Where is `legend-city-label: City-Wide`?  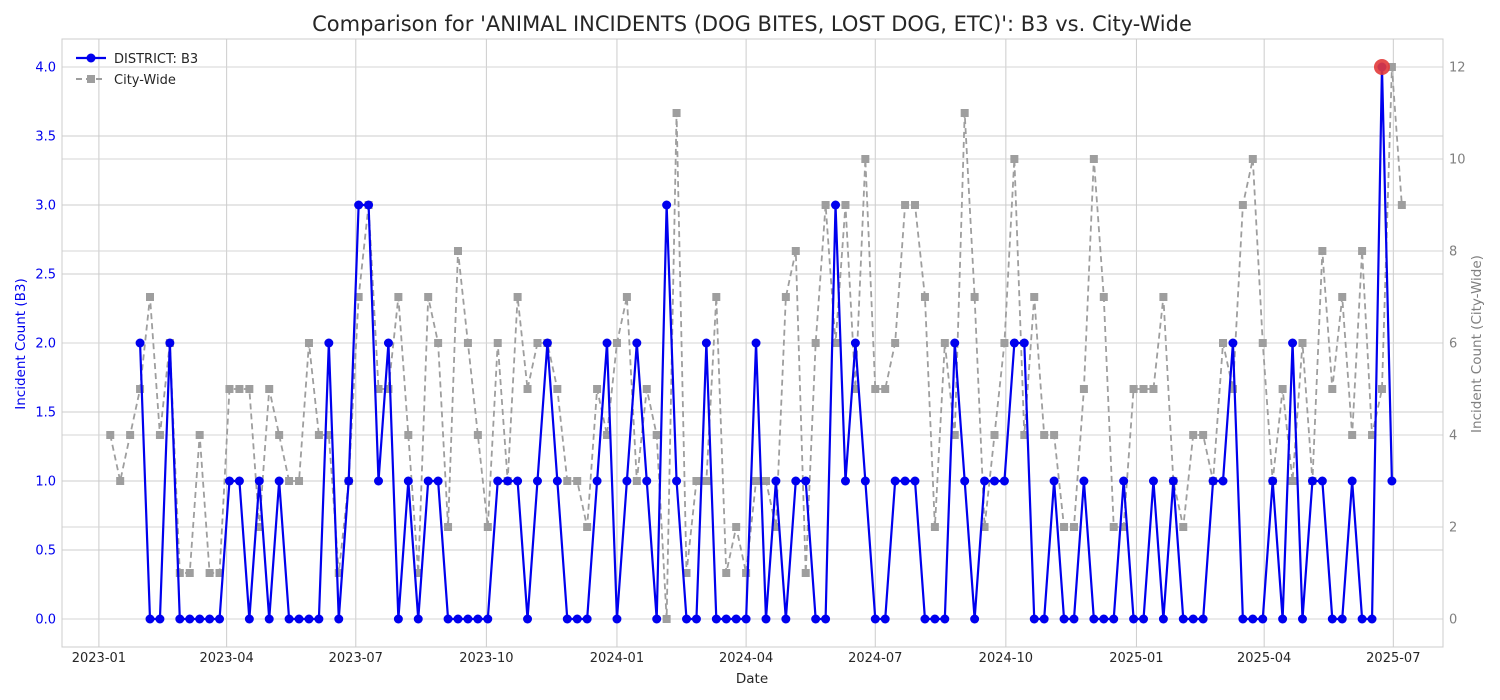 legend-city-label: City-Wide is located at coordinates (145, 80).